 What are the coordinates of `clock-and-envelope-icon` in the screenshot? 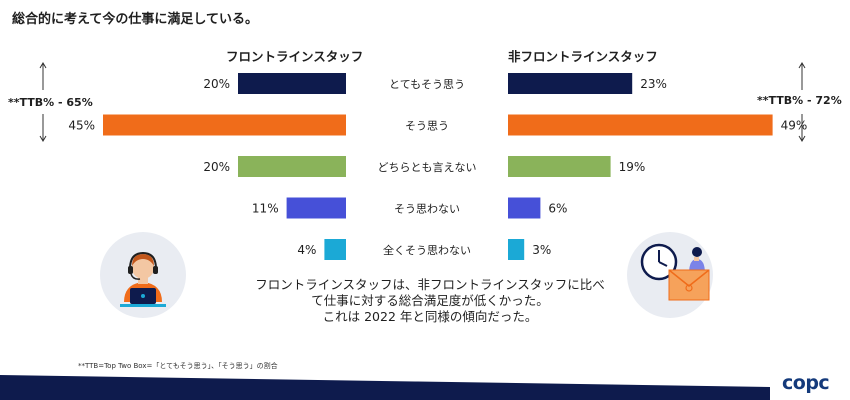 It's located at (670, 275).